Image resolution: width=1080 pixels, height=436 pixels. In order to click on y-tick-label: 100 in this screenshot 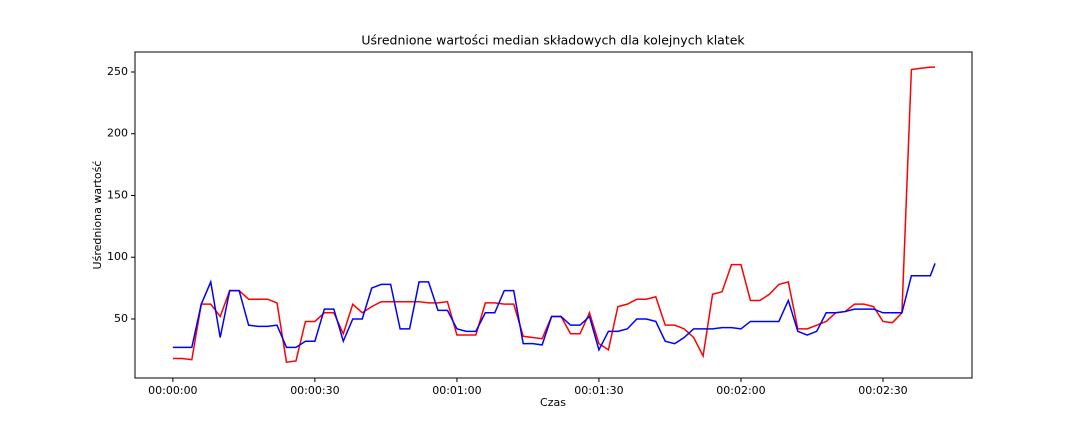, I will do `click(117, 256)`.